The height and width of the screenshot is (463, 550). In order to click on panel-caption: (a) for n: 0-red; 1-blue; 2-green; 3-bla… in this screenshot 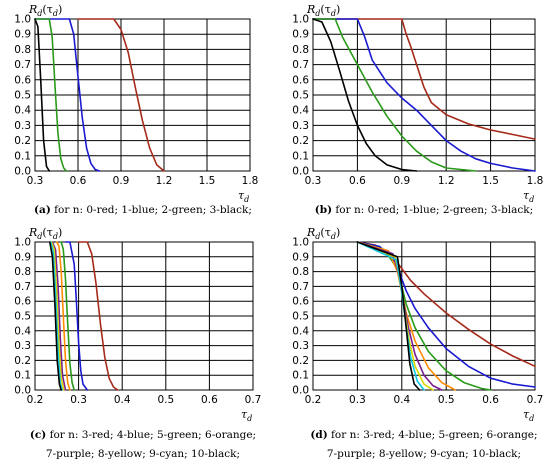, I will do `click(143, 210)`.